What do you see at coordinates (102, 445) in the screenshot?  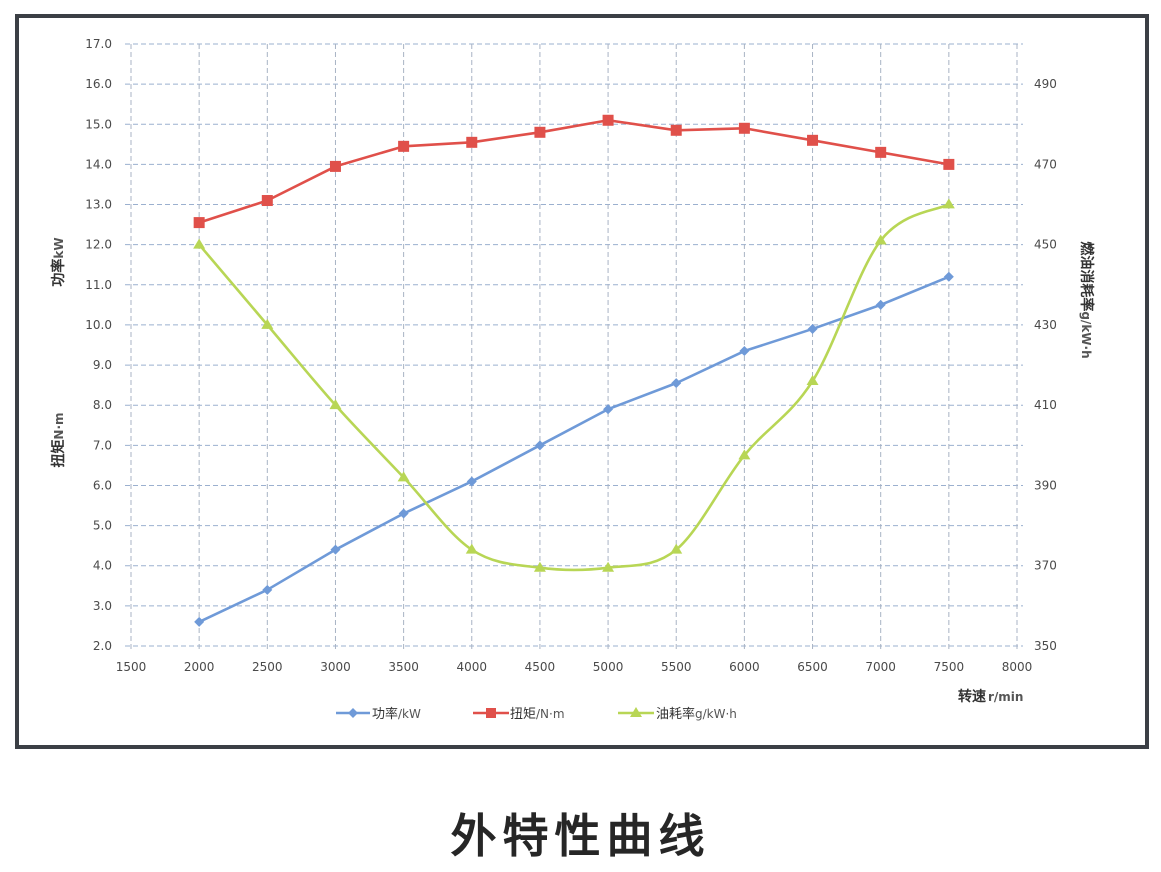 I see `left-tick-label: 7.0` at bounding box center [102, 445].